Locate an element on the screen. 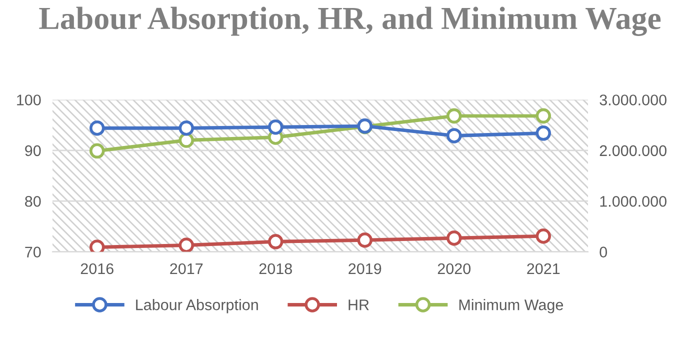 Image resolution: width=700 pixels, height=338 pixels. y-tick-label: 80 is located at coordinates (33, 201).